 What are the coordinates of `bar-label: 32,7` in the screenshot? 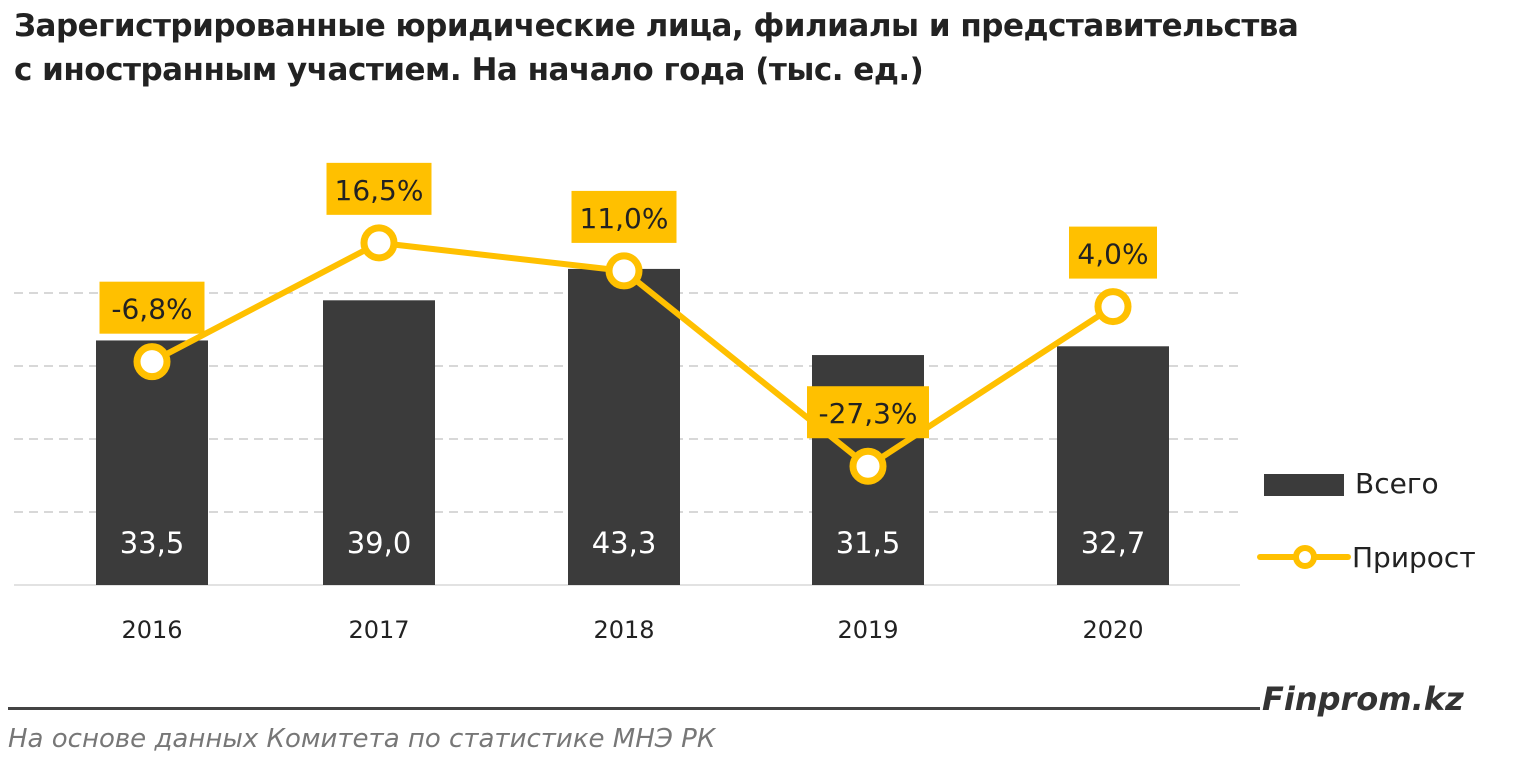 It's located at (1113, 543).